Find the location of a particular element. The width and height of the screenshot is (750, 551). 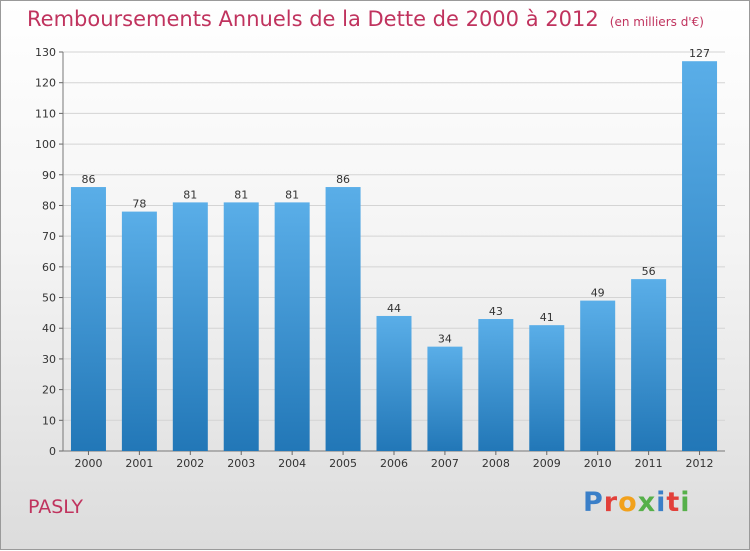

x-tick-label: 2010 is located at coordinates (598, 463).